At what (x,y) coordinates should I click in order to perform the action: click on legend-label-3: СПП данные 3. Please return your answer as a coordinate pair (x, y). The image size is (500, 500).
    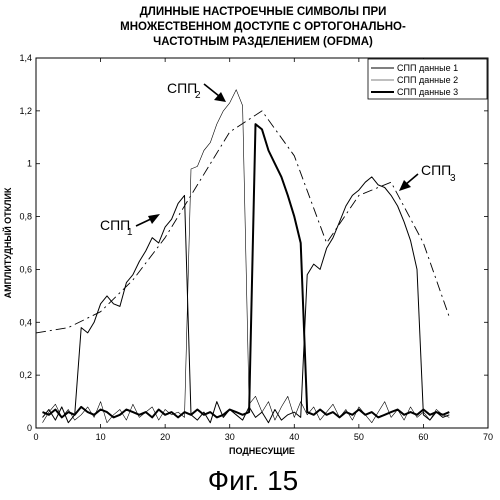
    Looking at the image, I should click on (427, 92).